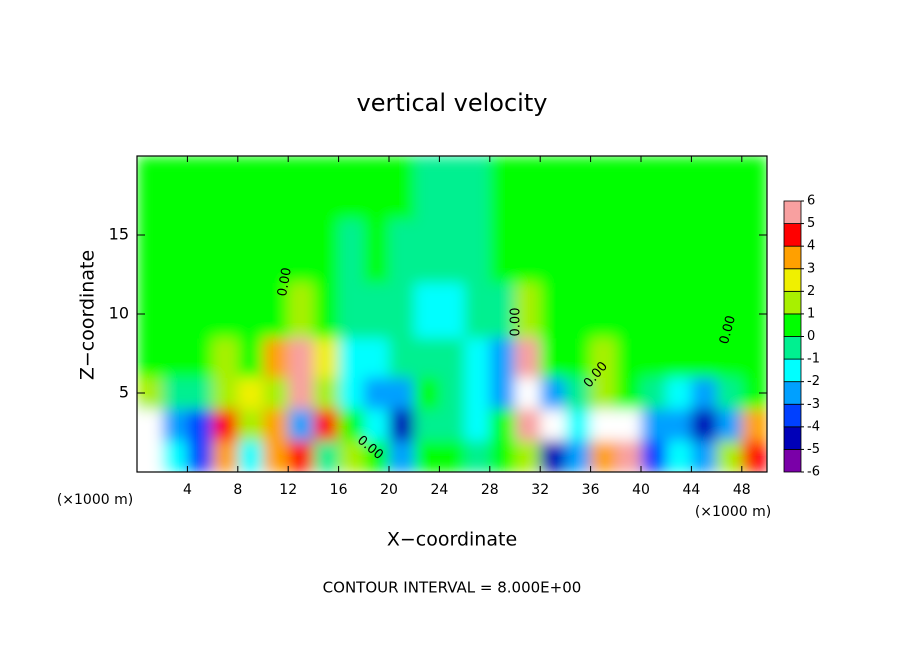 This screenshot has height=654, width=904. What do you see at coordinates (813, 472) in the screenshot?
I see `colorbar-tick-label: -6` at bounding box center [813, 472].